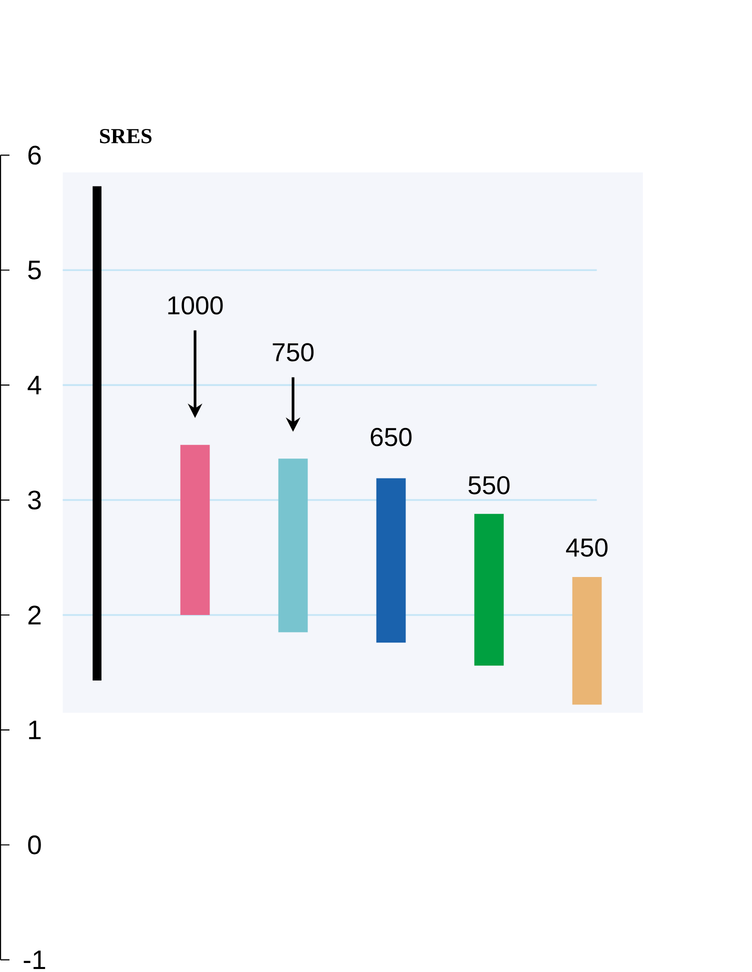 The height and width of the screenshot is (972, 752). Describe the element at coordinates (34, 844) in the screenshot. I see `y-tick-label: 0` at that location.